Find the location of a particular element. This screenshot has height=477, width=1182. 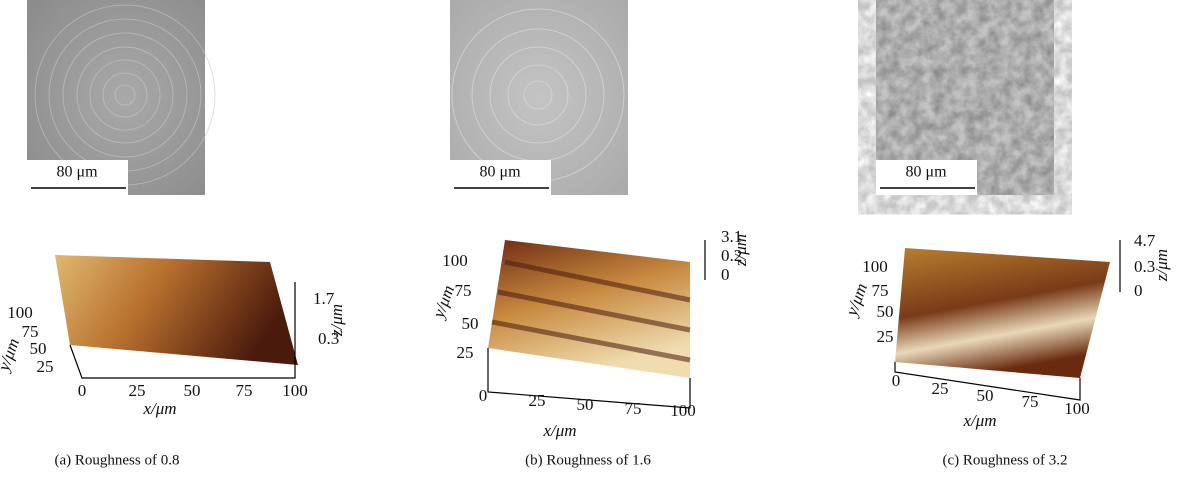

z-tick-label: 0.2 is located at coordinates (731, 255).